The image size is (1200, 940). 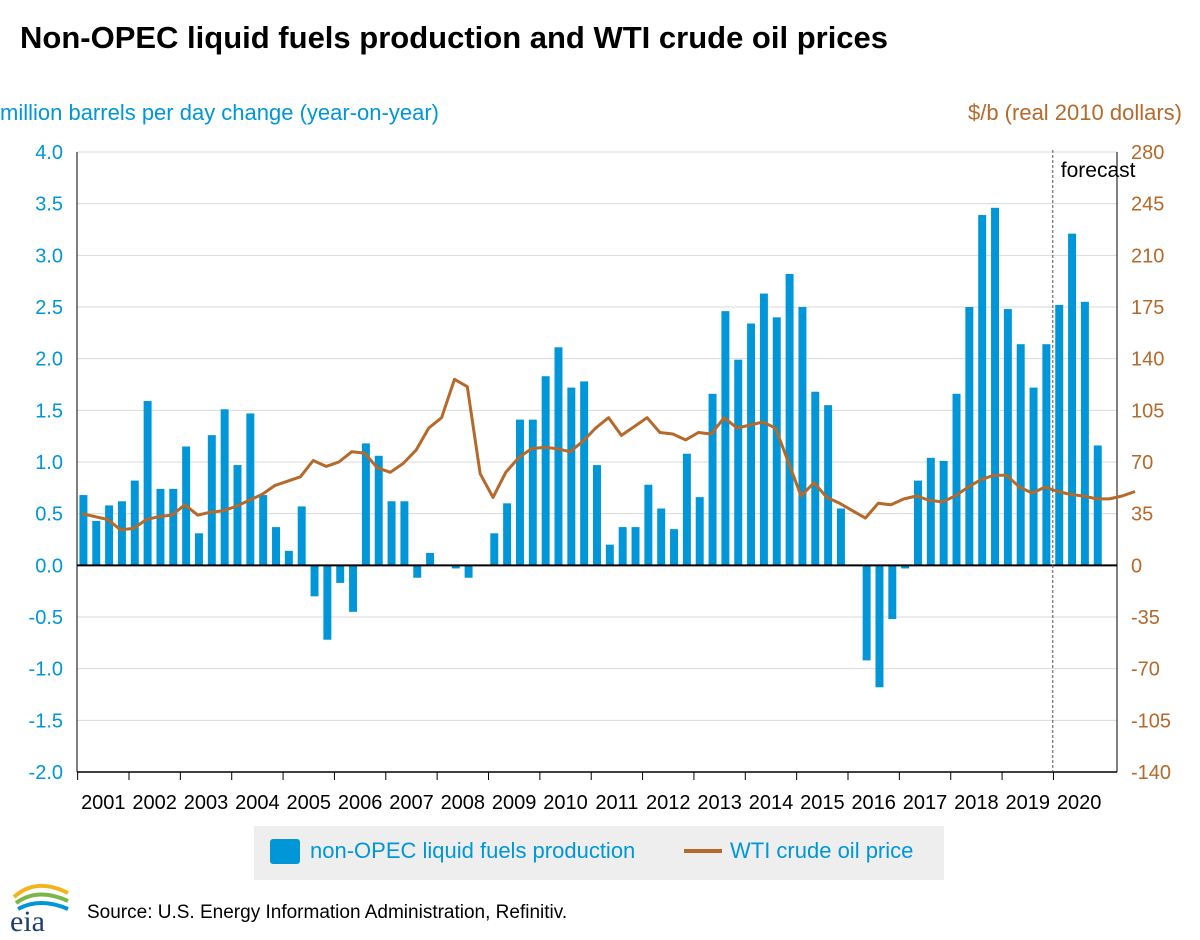 What do you see at coordinates (925, 803) in the screenshot?
I see `x-tick-label: 2017` at bounding box center [925, 803].